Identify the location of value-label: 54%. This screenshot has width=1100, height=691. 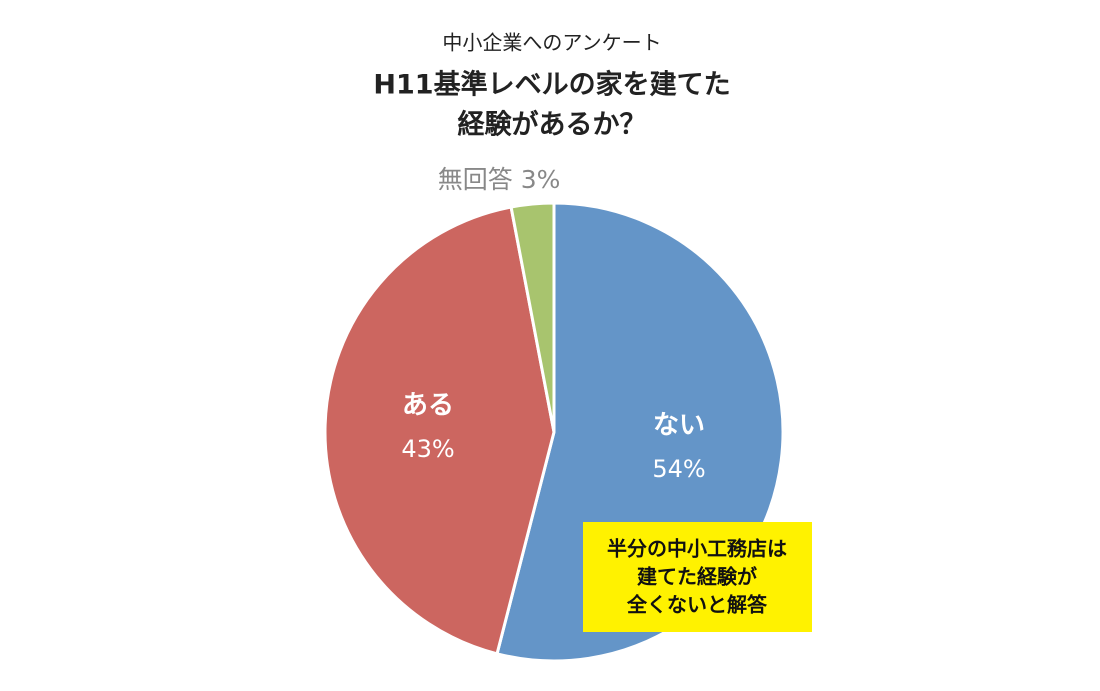
(678, 469).